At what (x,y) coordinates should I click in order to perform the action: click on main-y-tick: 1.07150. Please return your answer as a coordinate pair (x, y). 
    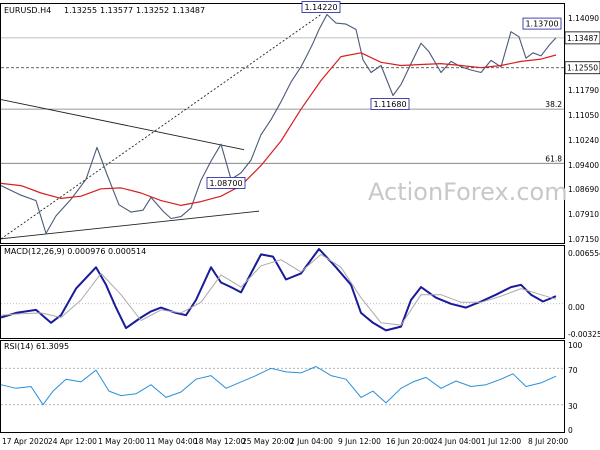
    Looking at the image, I should click on (583, 239).